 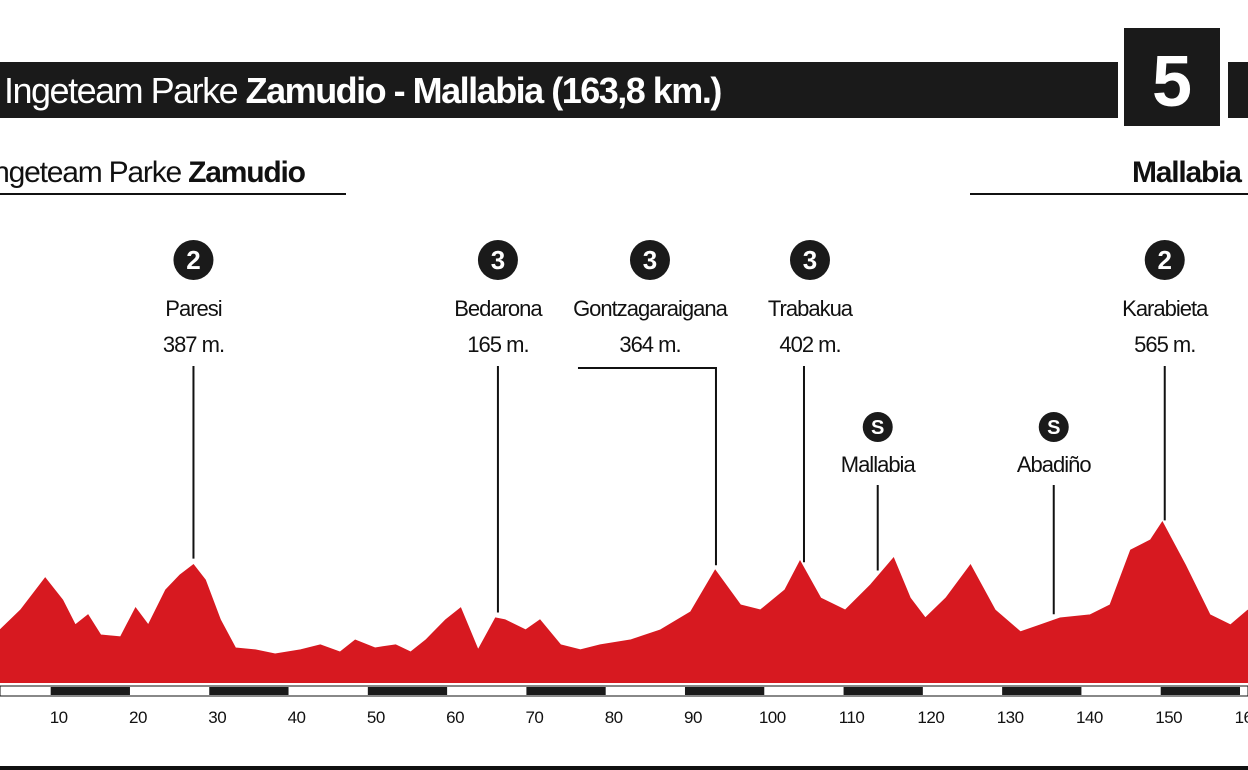 What do you see at coordinates (498, 308) in the screenshot?
I see `climb-name: Bedarona` at bounding box center [498, 308].